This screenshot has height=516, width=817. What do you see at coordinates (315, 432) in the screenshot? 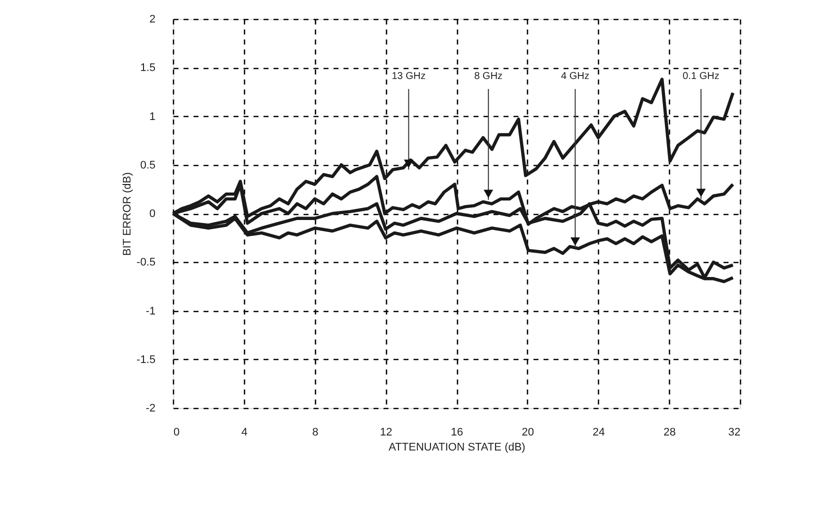
I see `x-tick-label: 8` at bounding box center [315, 432].